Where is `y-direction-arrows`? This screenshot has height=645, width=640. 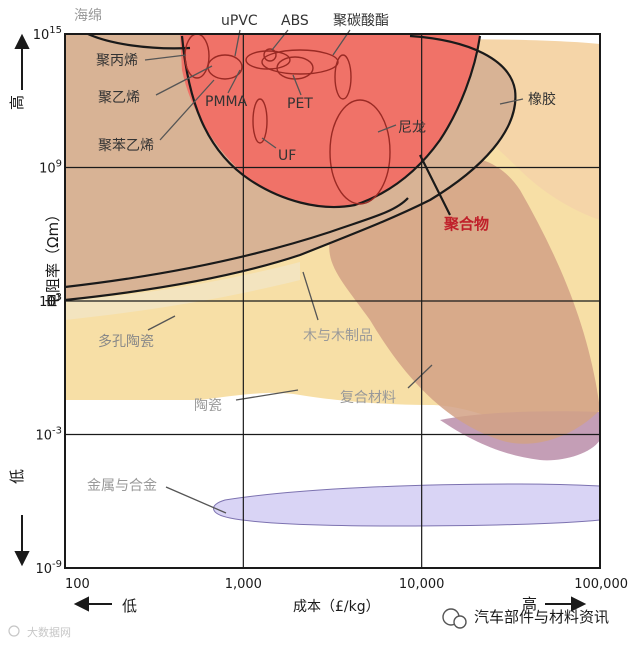 y-direction-arrows is located at coordinates (22, 300).